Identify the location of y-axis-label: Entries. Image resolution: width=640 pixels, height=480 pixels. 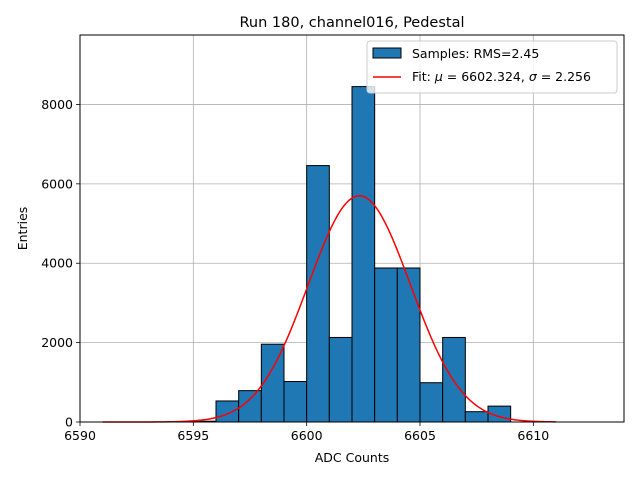
(22, 229).